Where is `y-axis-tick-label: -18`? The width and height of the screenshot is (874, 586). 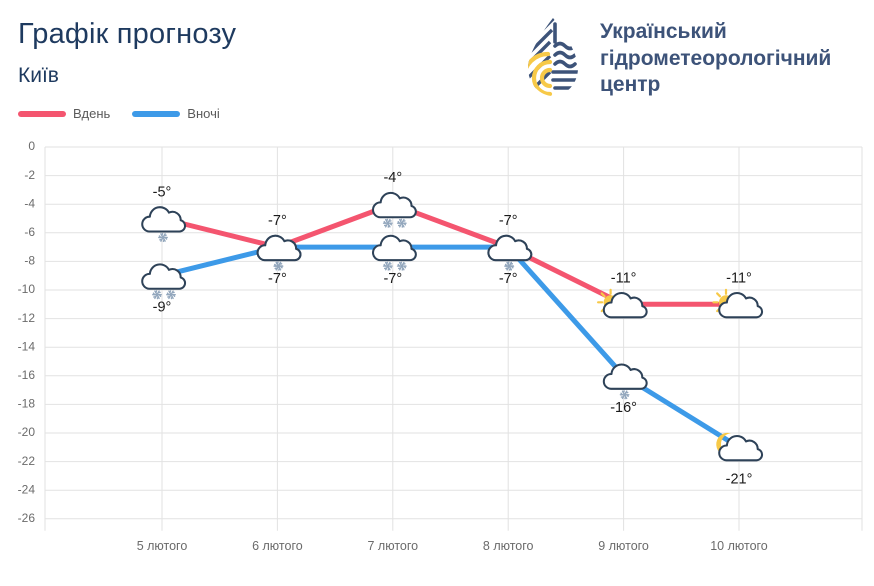
y-axis-tick-label: -18 is located at coordinates (27, 404).